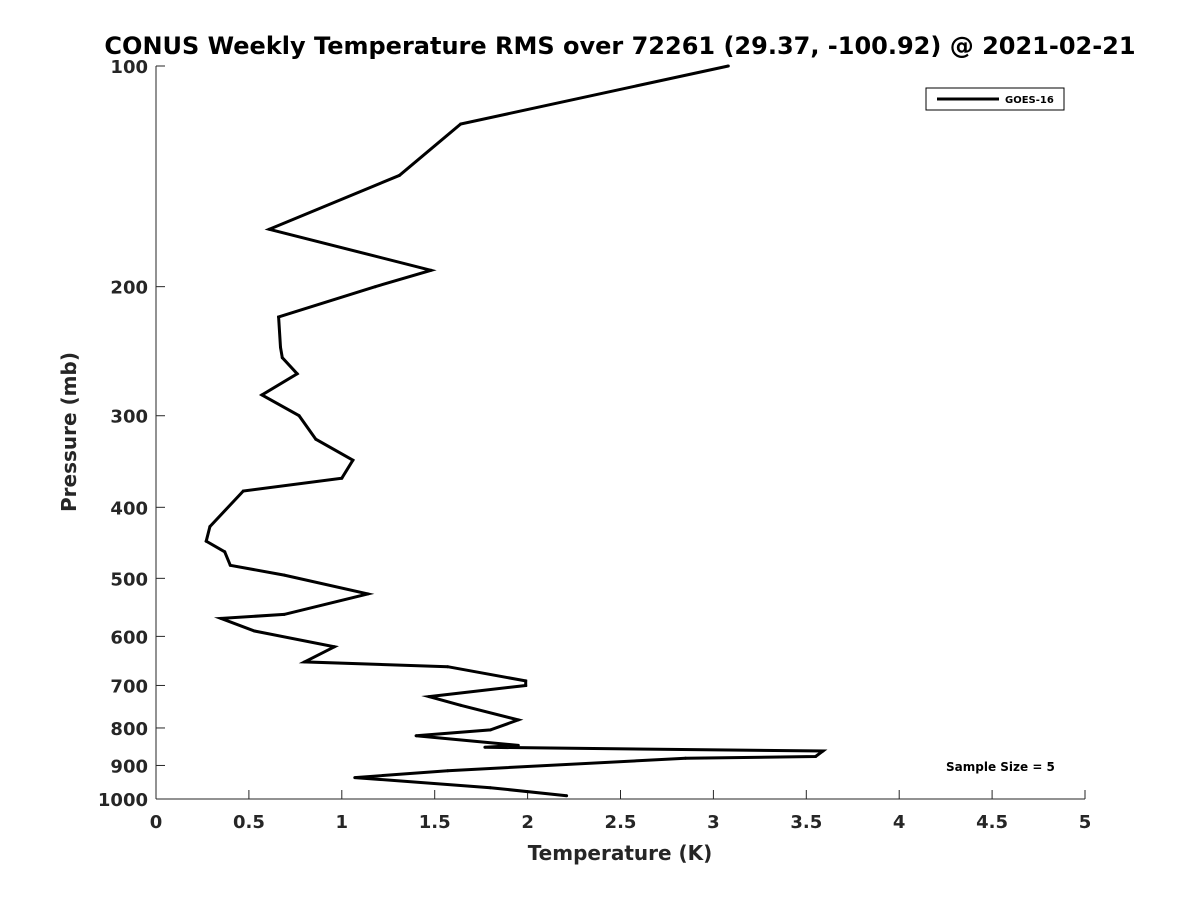 The height and width of the screenshot is (900, 1200). What do you see at coordinates (621, 822) in the screenshot?
I see `x-tick-label: 2.5` at bounding box center [621, 822].